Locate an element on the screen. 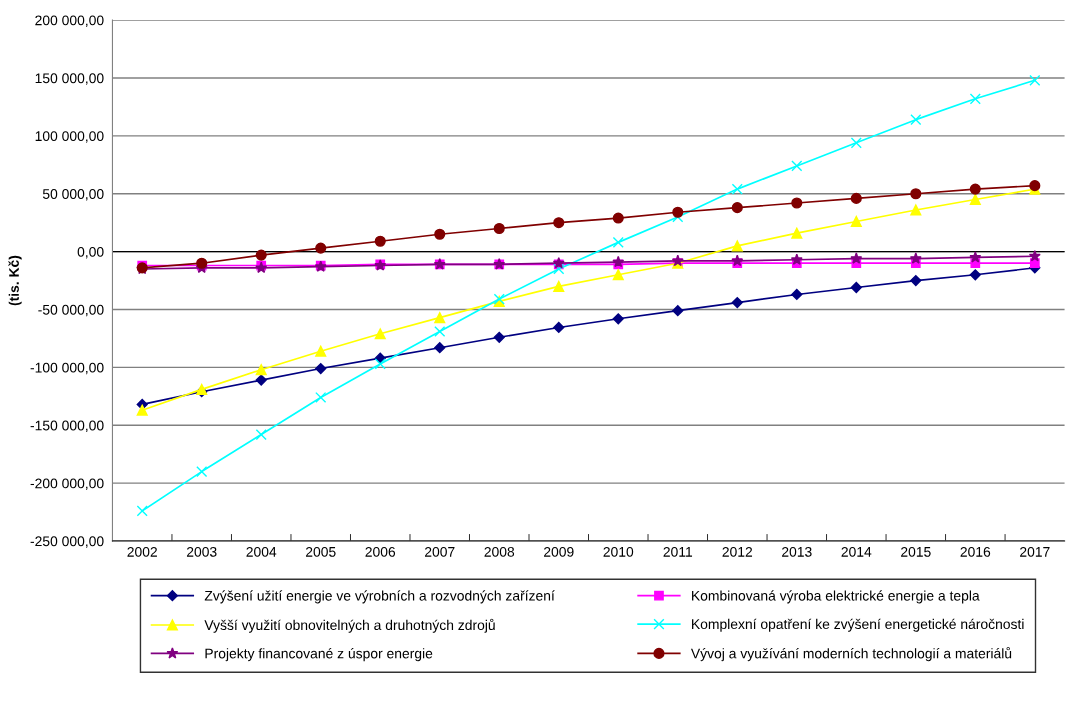 This screenshot has width=1071, height=703. x-tick-label: 2009 is located at coordinates (559, 551).